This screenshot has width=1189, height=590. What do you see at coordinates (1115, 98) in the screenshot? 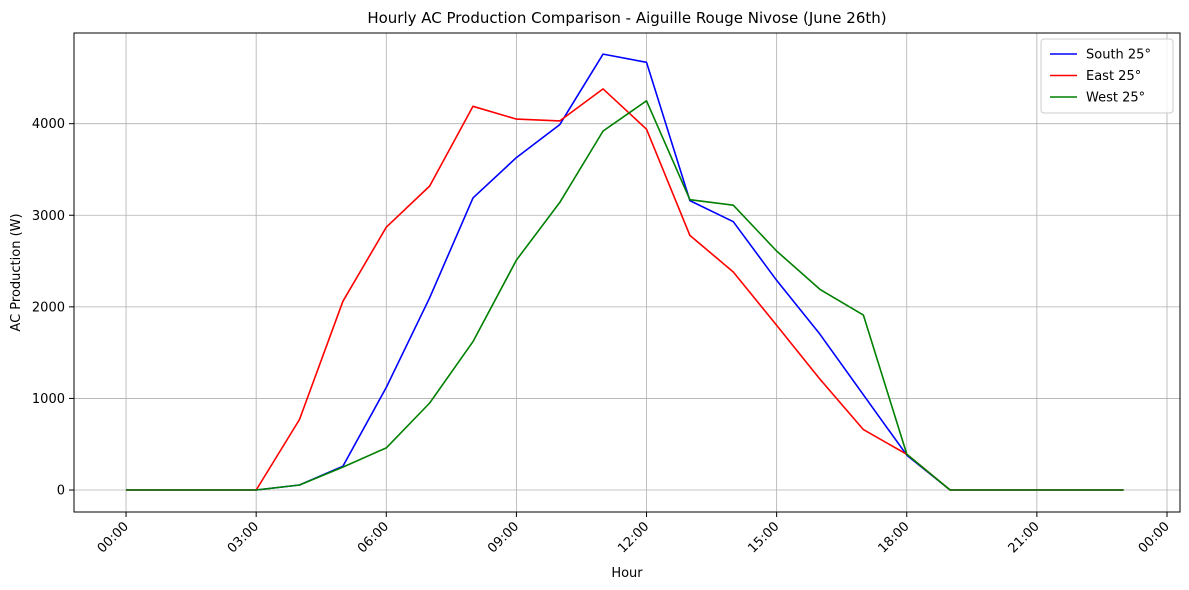
I see `legend-label: West 25°` at bounding box center [1115, 98].